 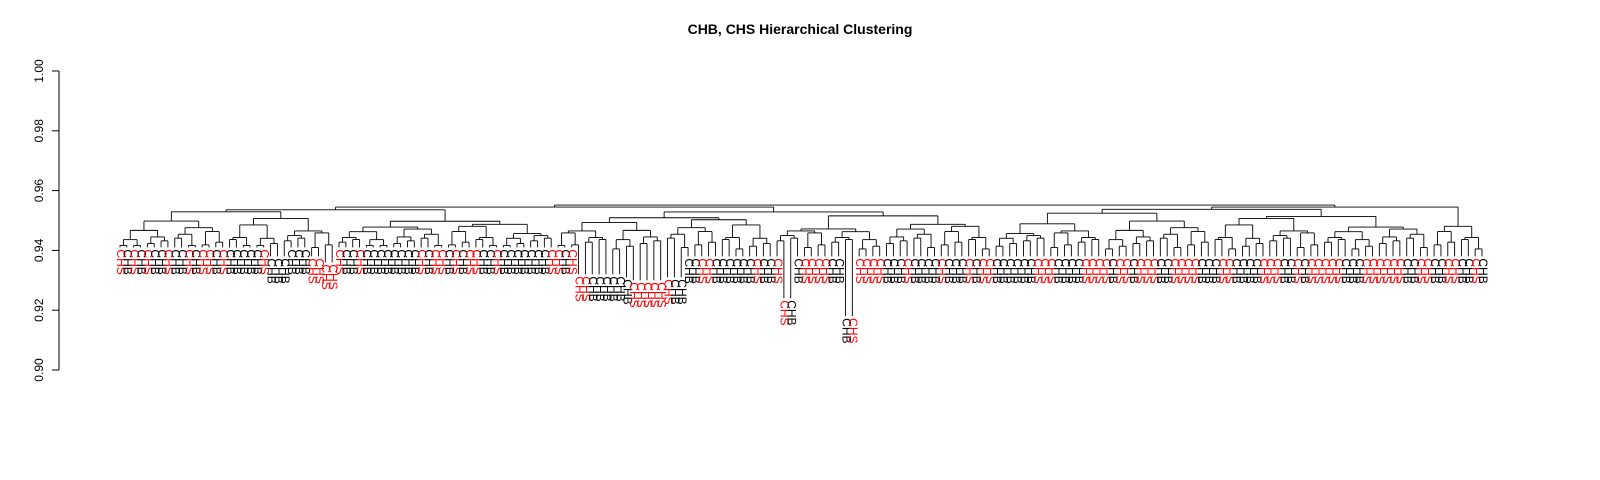 What do you see at coordinates (39, 131) in the screenshot?
I see `y-tick-label: 0.98` at bounding box center [39, 131].